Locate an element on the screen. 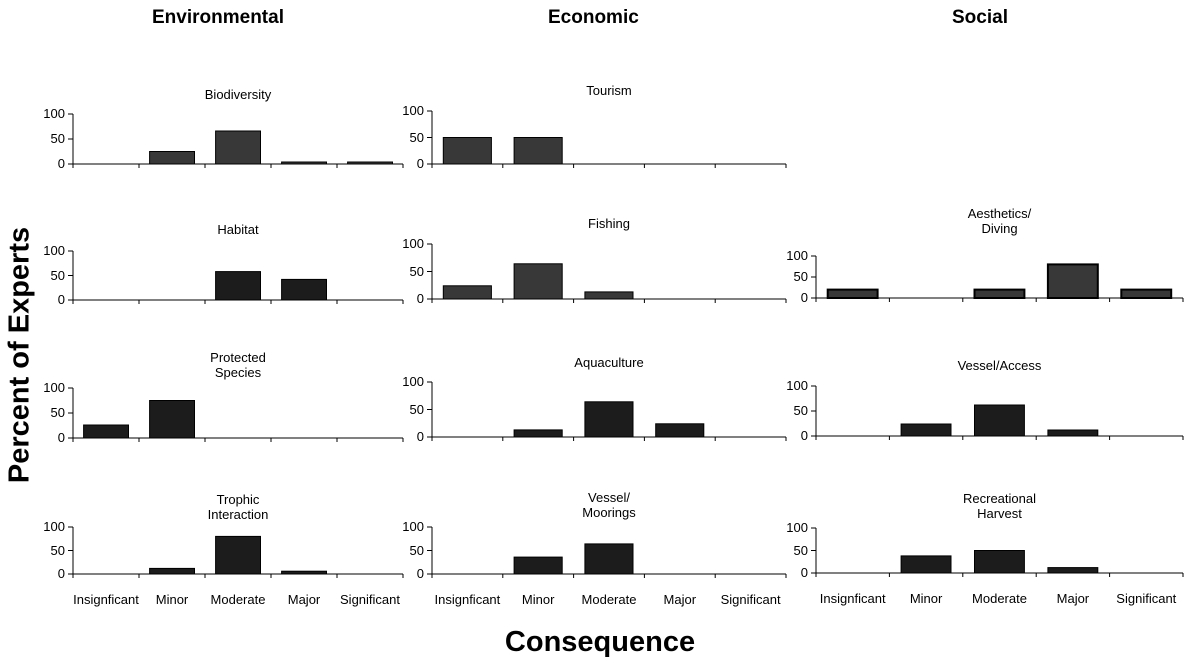 The image size is (1194, 661). category-label-10-0: Insignficant is located at coordinates (852, 598).